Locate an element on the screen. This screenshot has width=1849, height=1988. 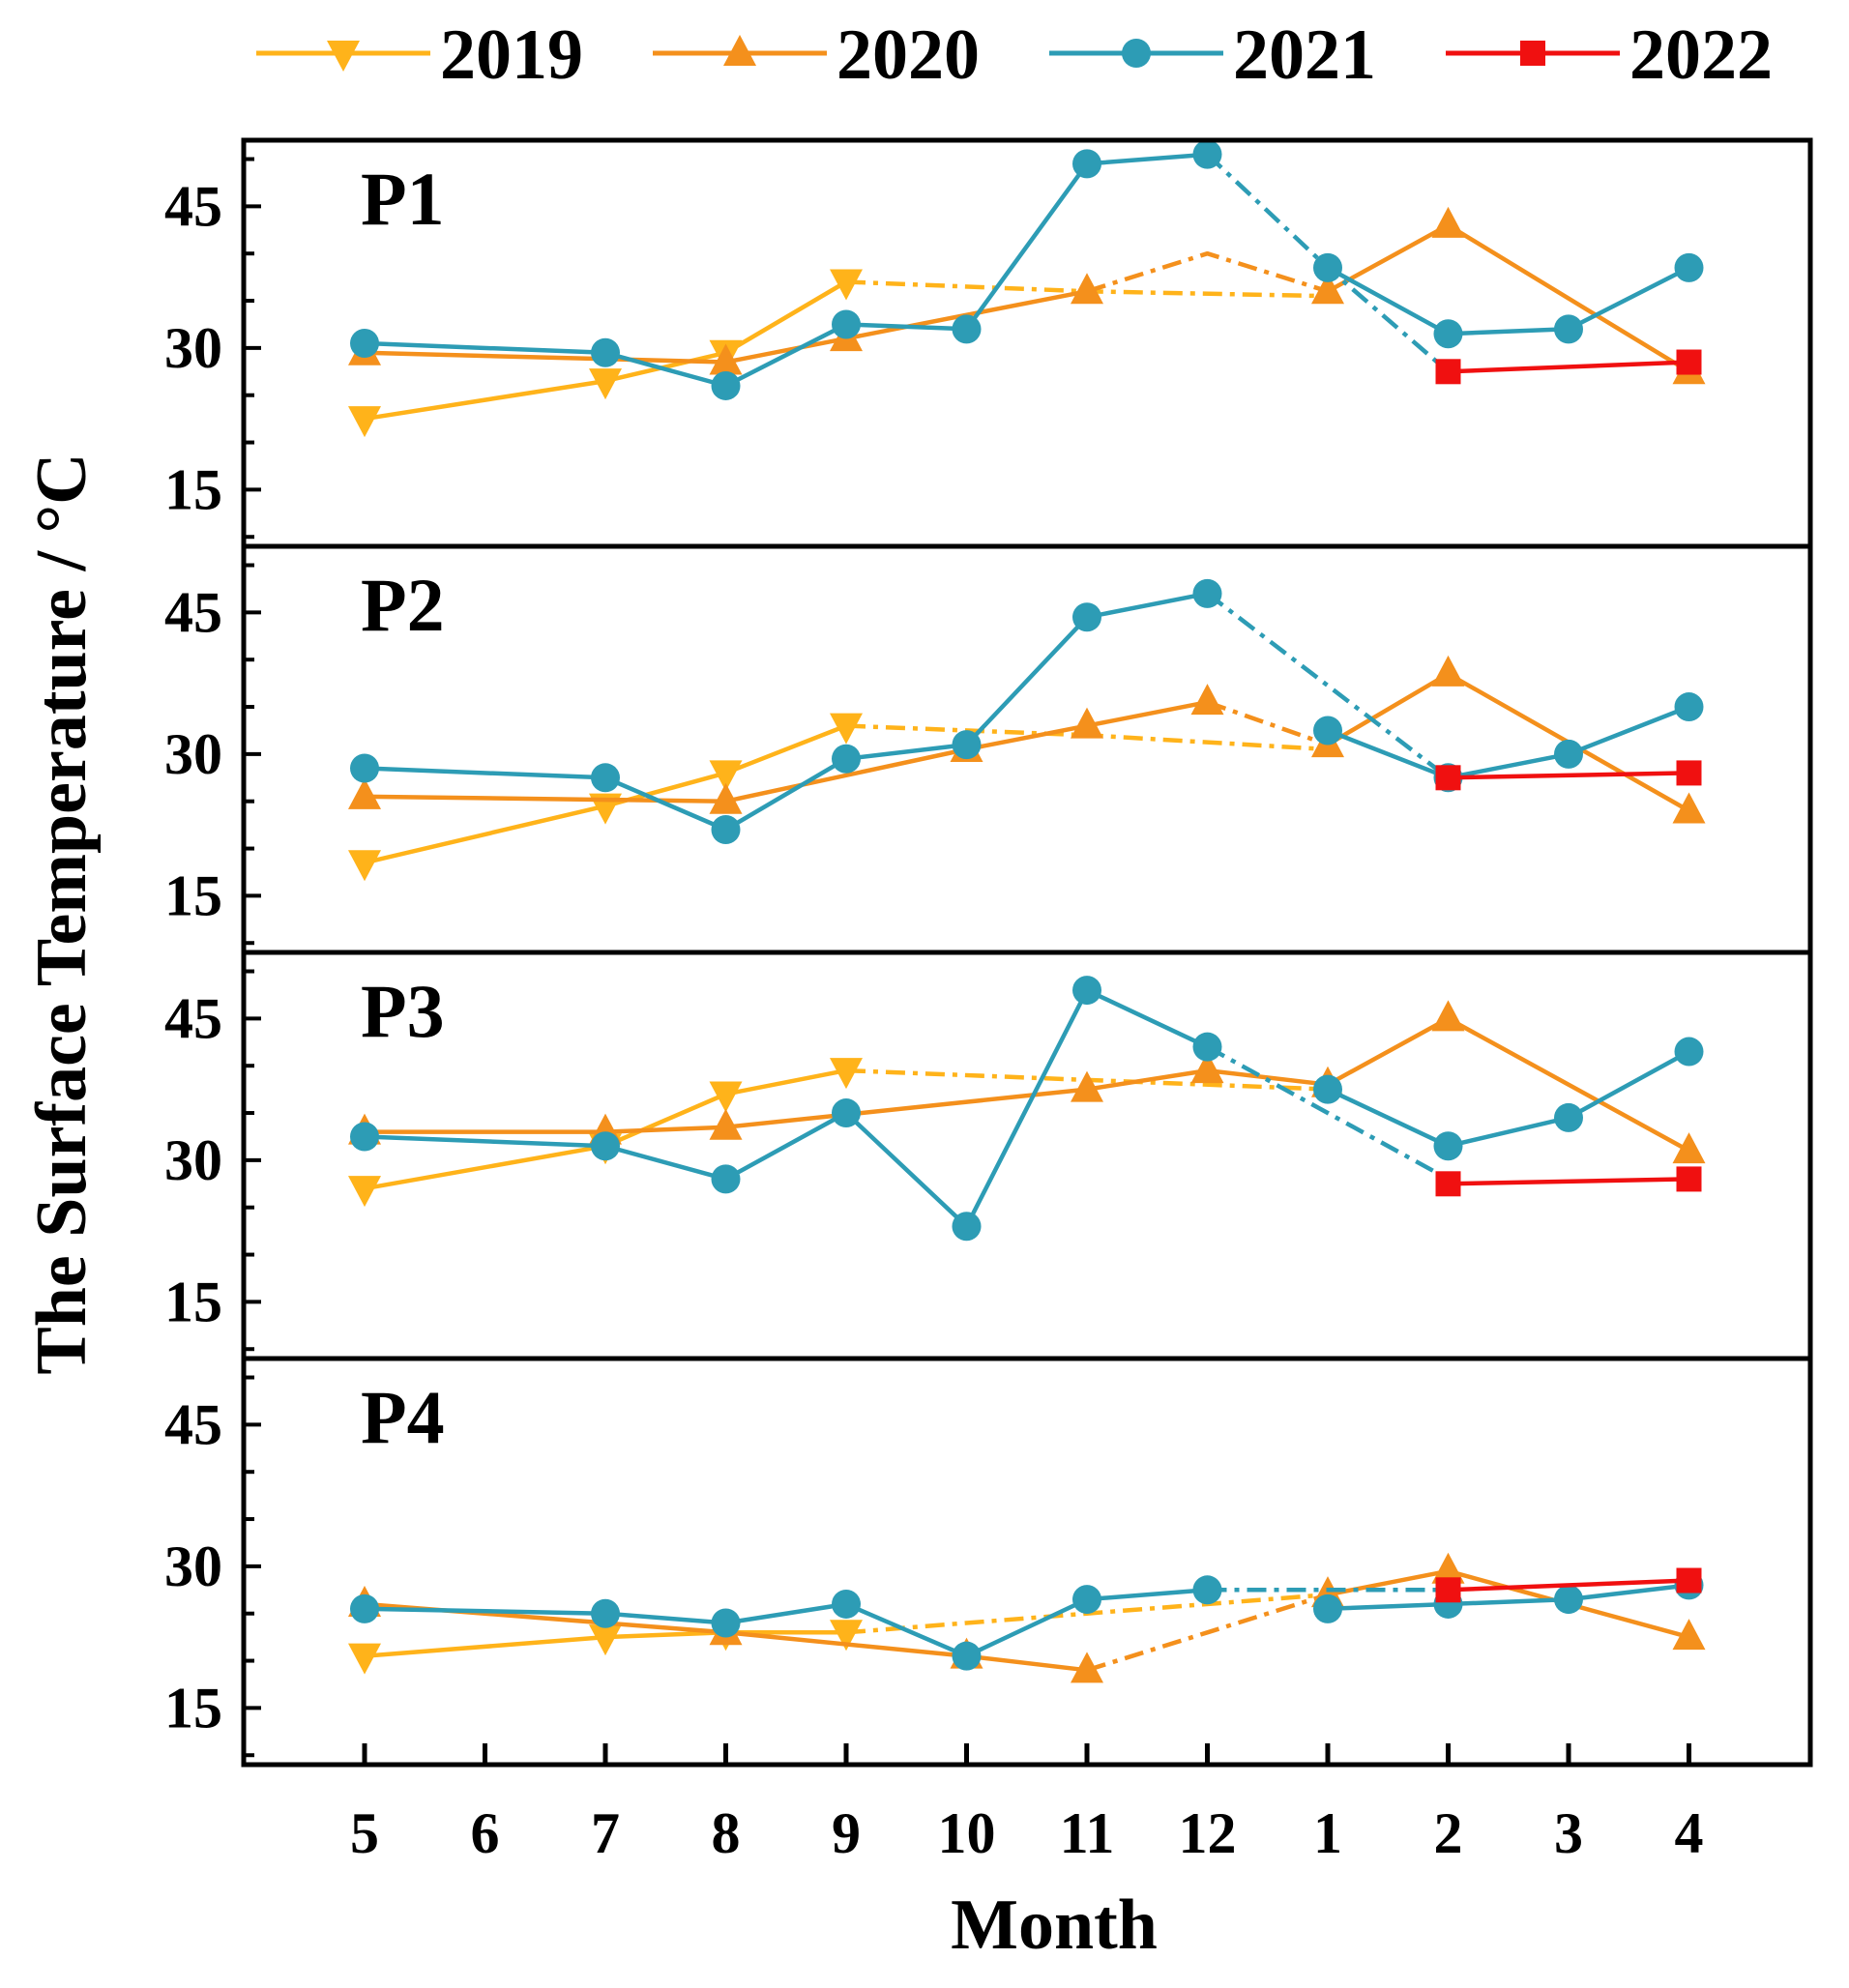
series-2020-P3 is located at coordinates (1027, 1082).